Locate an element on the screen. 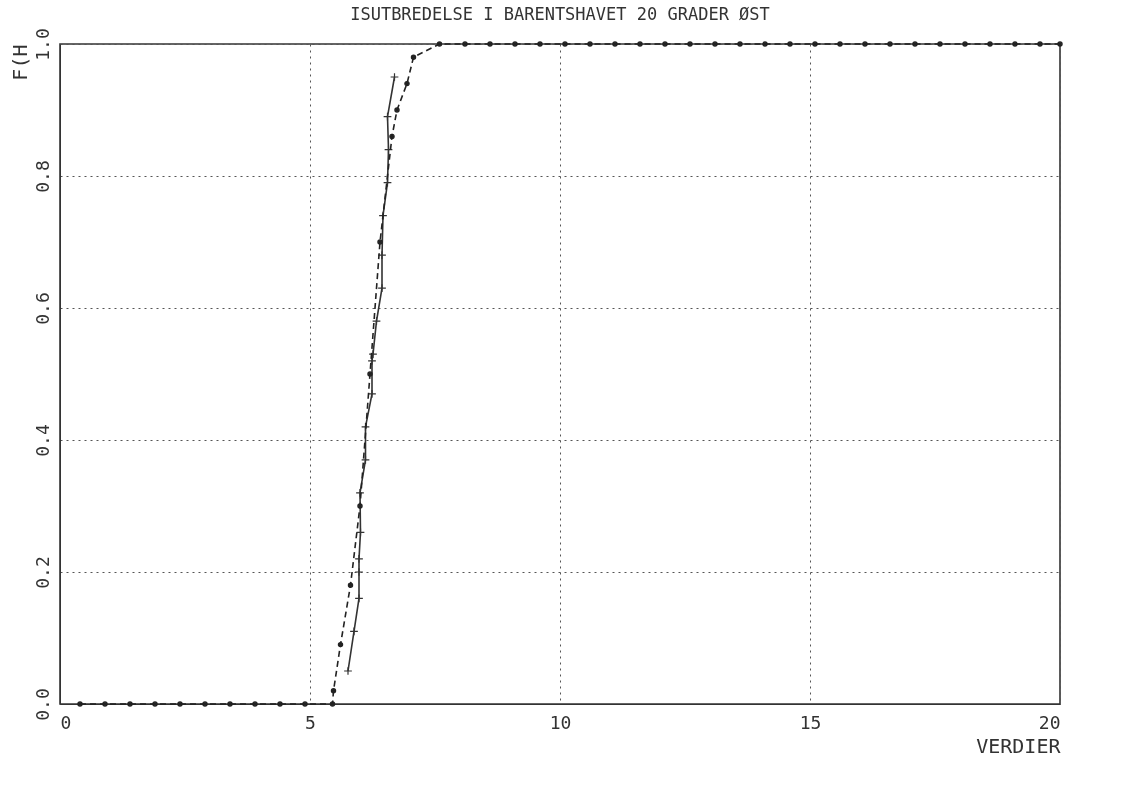  y-tick-label: 0.0 is located at coordinates (42, 704).